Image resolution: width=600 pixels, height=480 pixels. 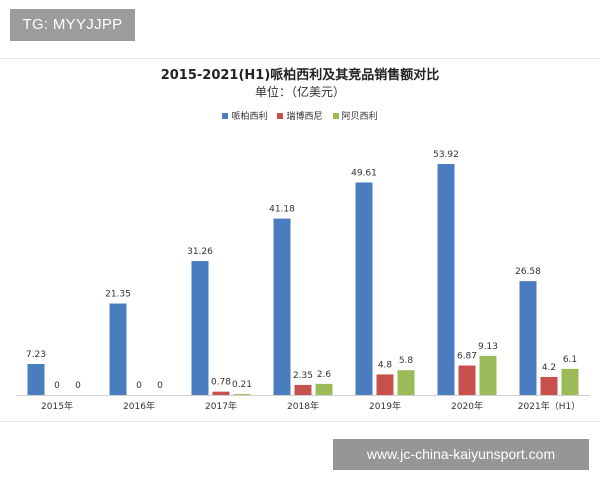 What do you see at coordinates (78, 386) in the screenshot?
I see `data-label-3-1: 0` at bounding box center [78, 386].